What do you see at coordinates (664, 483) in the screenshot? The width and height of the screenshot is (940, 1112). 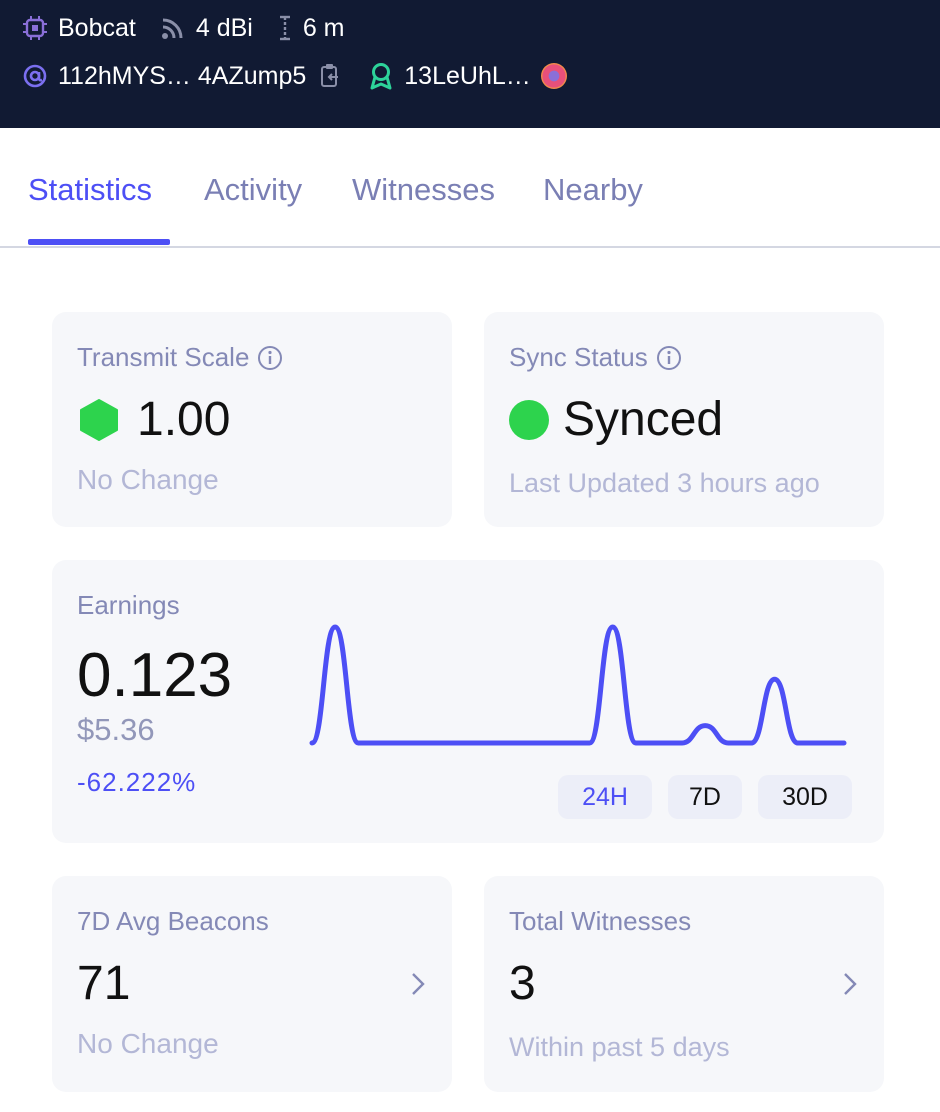 I see `sync-last-updated: Last Updated 3 hours ago` at bounding box center [664, 483].